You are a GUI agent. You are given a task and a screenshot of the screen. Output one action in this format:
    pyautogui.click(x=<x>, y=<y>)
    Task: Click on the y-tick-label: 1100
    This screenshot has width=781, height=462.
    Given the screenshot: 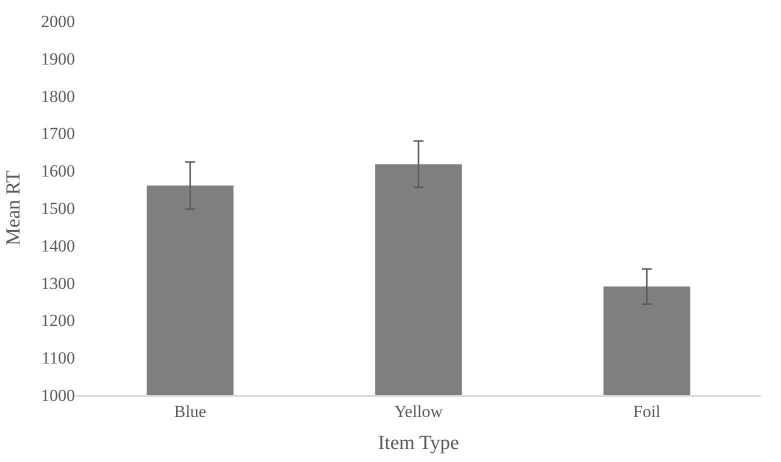 What is the action you would take?
    pyautogui.click(x=58, y=358)
    